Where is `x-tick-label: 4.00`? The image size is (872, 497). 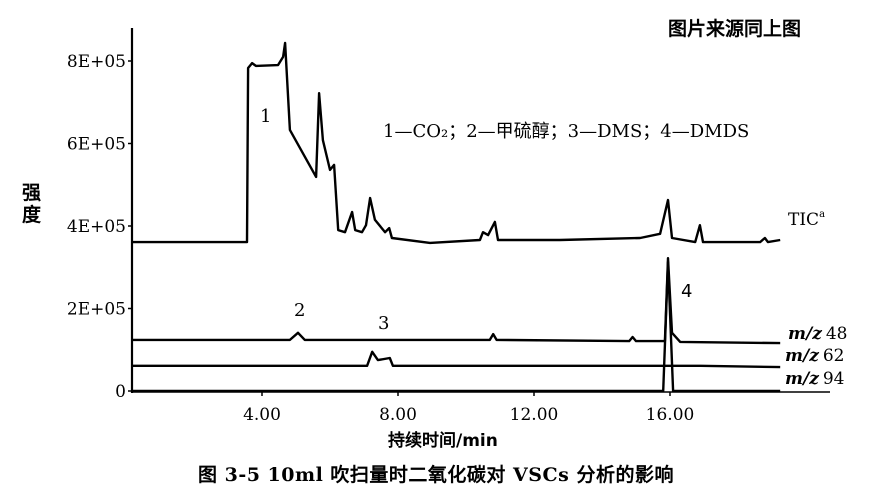 x-tick-label: 4.00 is located at coordinates (262, 415).